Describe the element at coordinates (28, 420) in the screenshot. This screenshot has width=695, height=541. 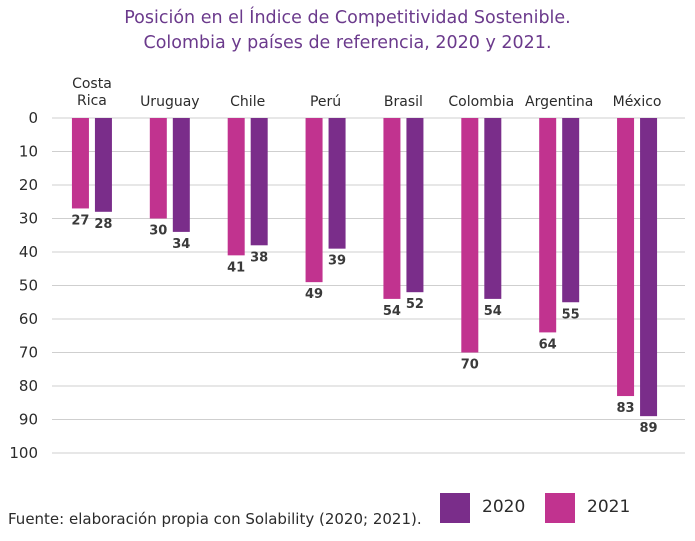
I see `y-tick-label: 90` at that location.